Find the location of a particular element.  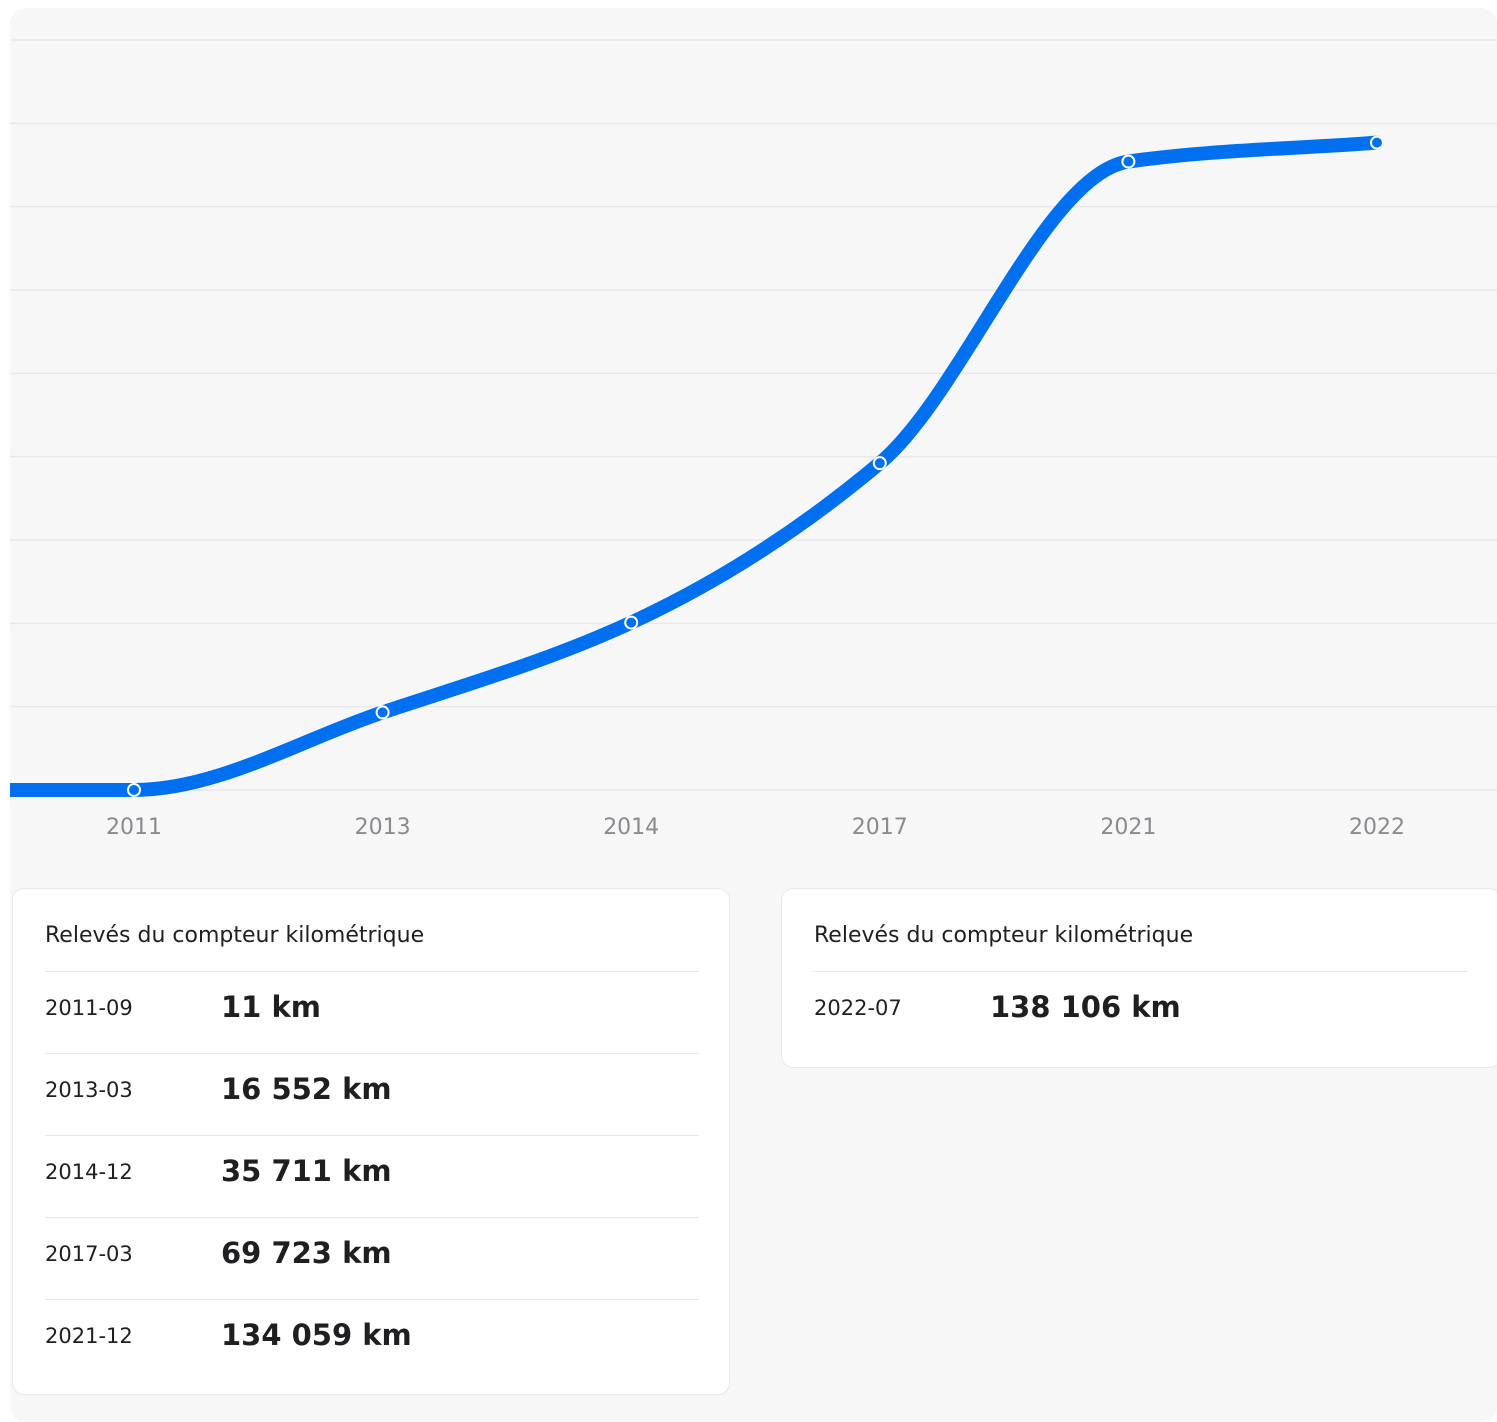

odometer-row: 2017-03 69 723 km is located at coordinates (372, 1259).